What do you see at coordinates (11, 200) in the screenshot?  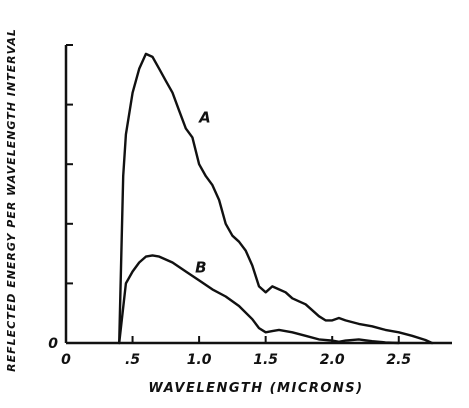 I see `y-axis-label: REFLECTED ENERGY PER WAVELENGTH INTERVAL` at bounding box center [11, 200].